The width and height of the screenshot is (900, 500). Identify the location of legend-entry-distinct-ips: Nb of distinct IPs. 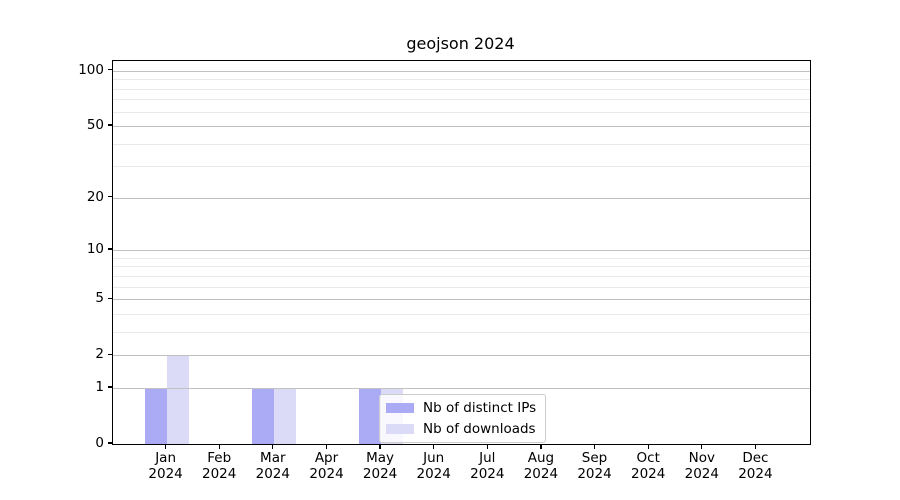
(461, 408).